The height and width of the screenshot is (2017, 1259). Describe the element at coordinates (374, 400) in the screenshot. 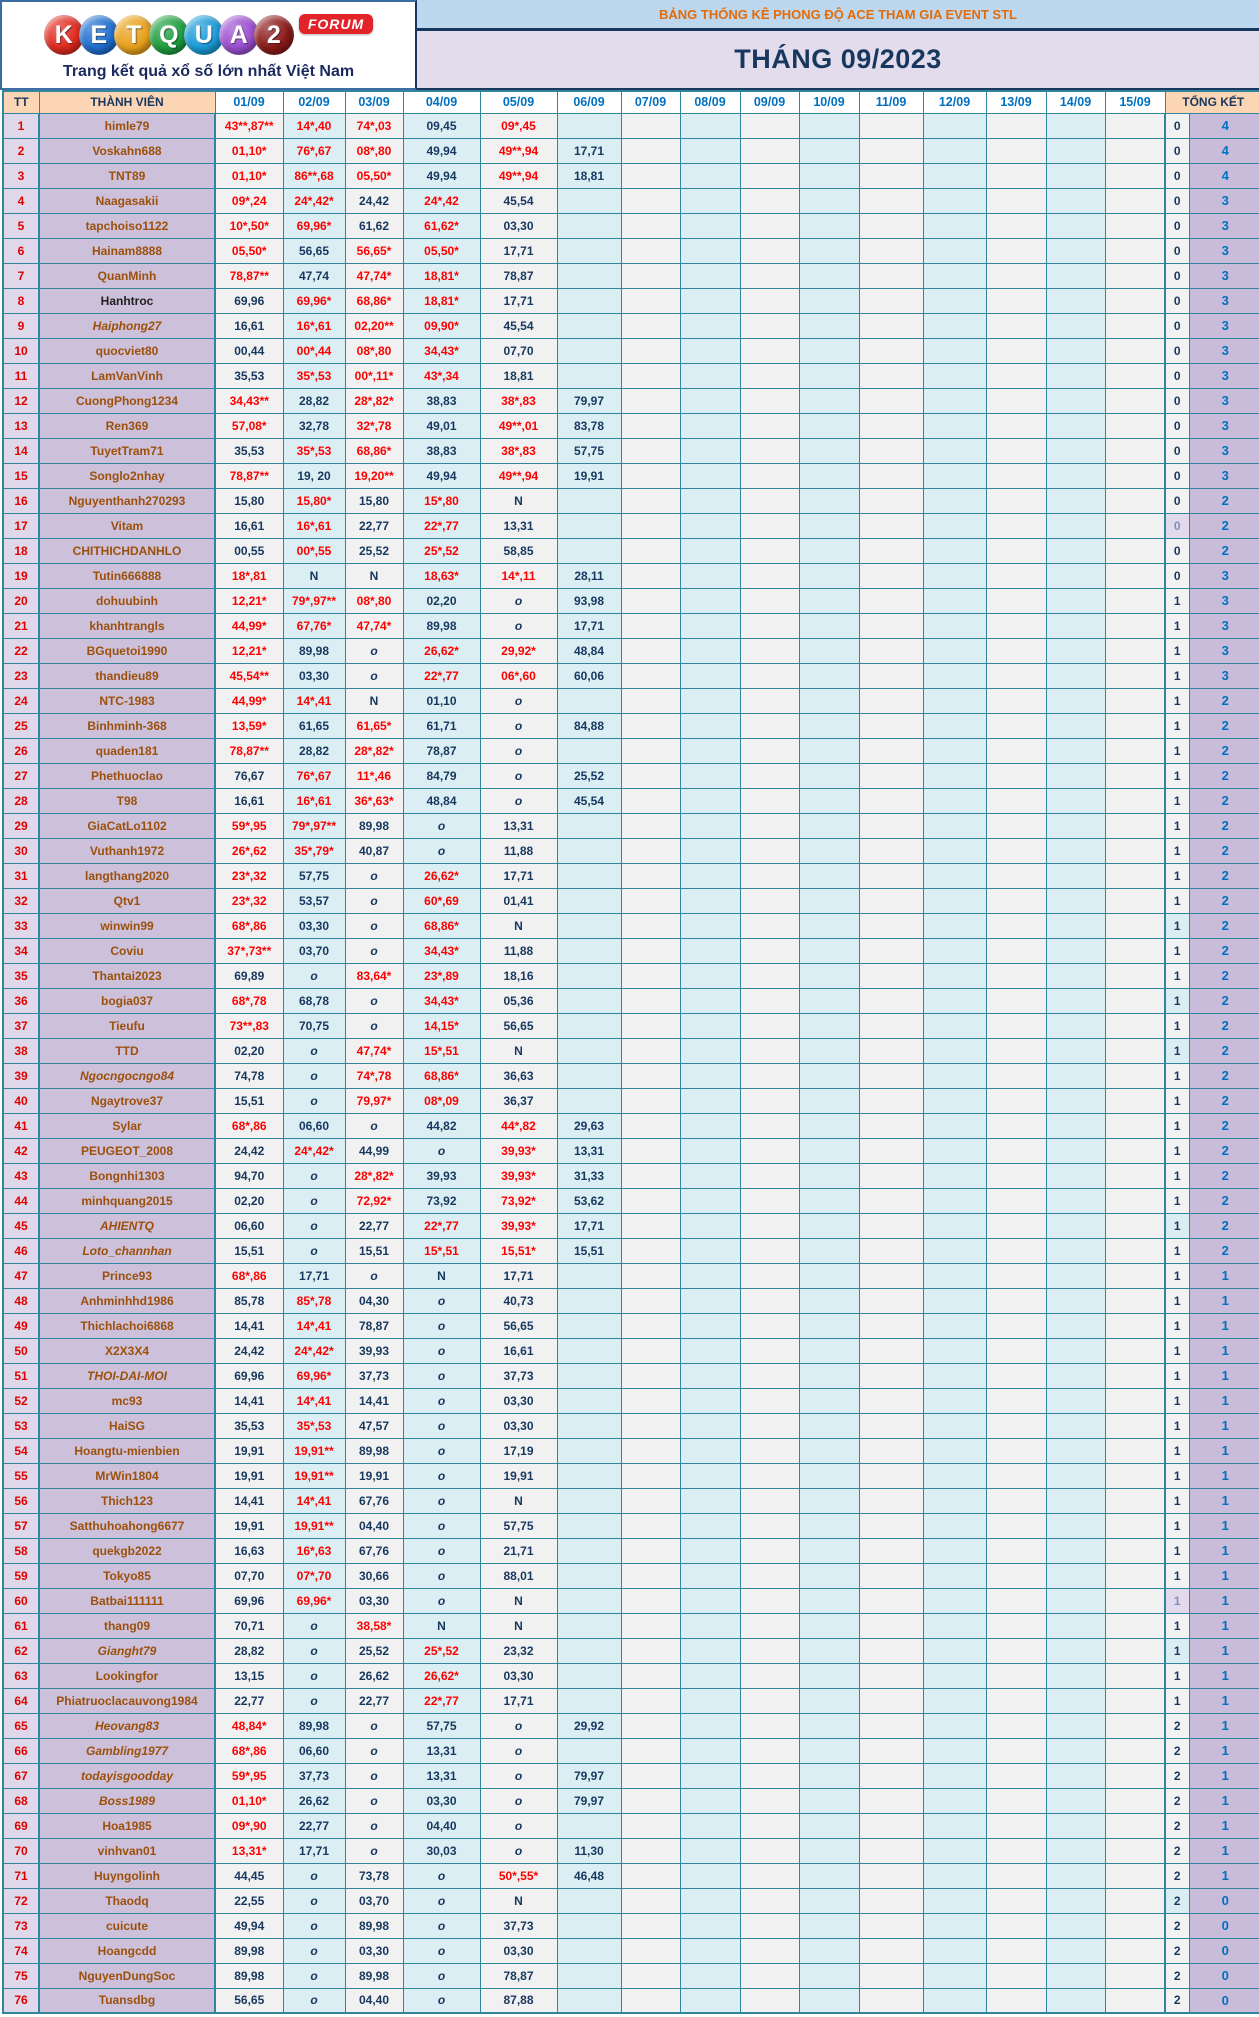

I see `day-cell-03-09: 28*,82*` at that location.